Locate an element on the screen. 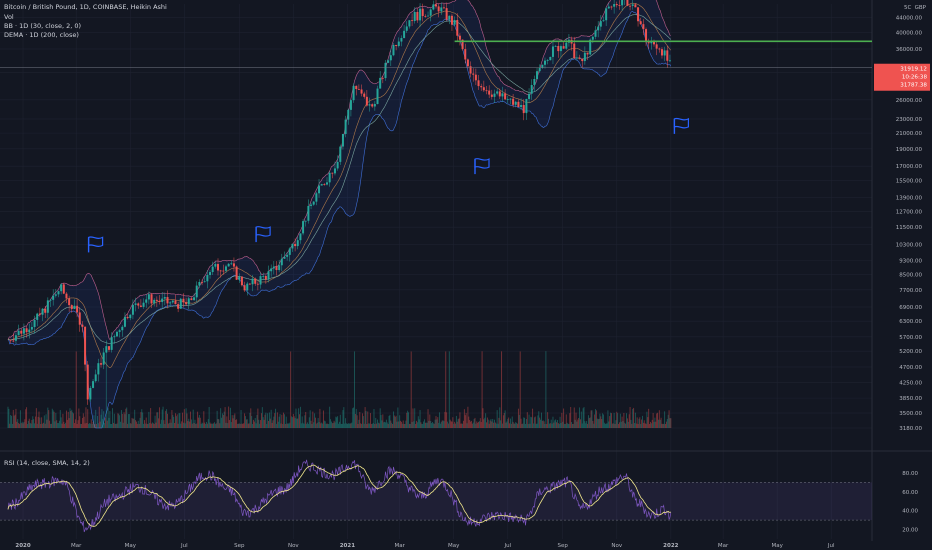 The width and height of the screenshot is (932, 550). x-tick-label: Mar is located at coordinates (76, 546).